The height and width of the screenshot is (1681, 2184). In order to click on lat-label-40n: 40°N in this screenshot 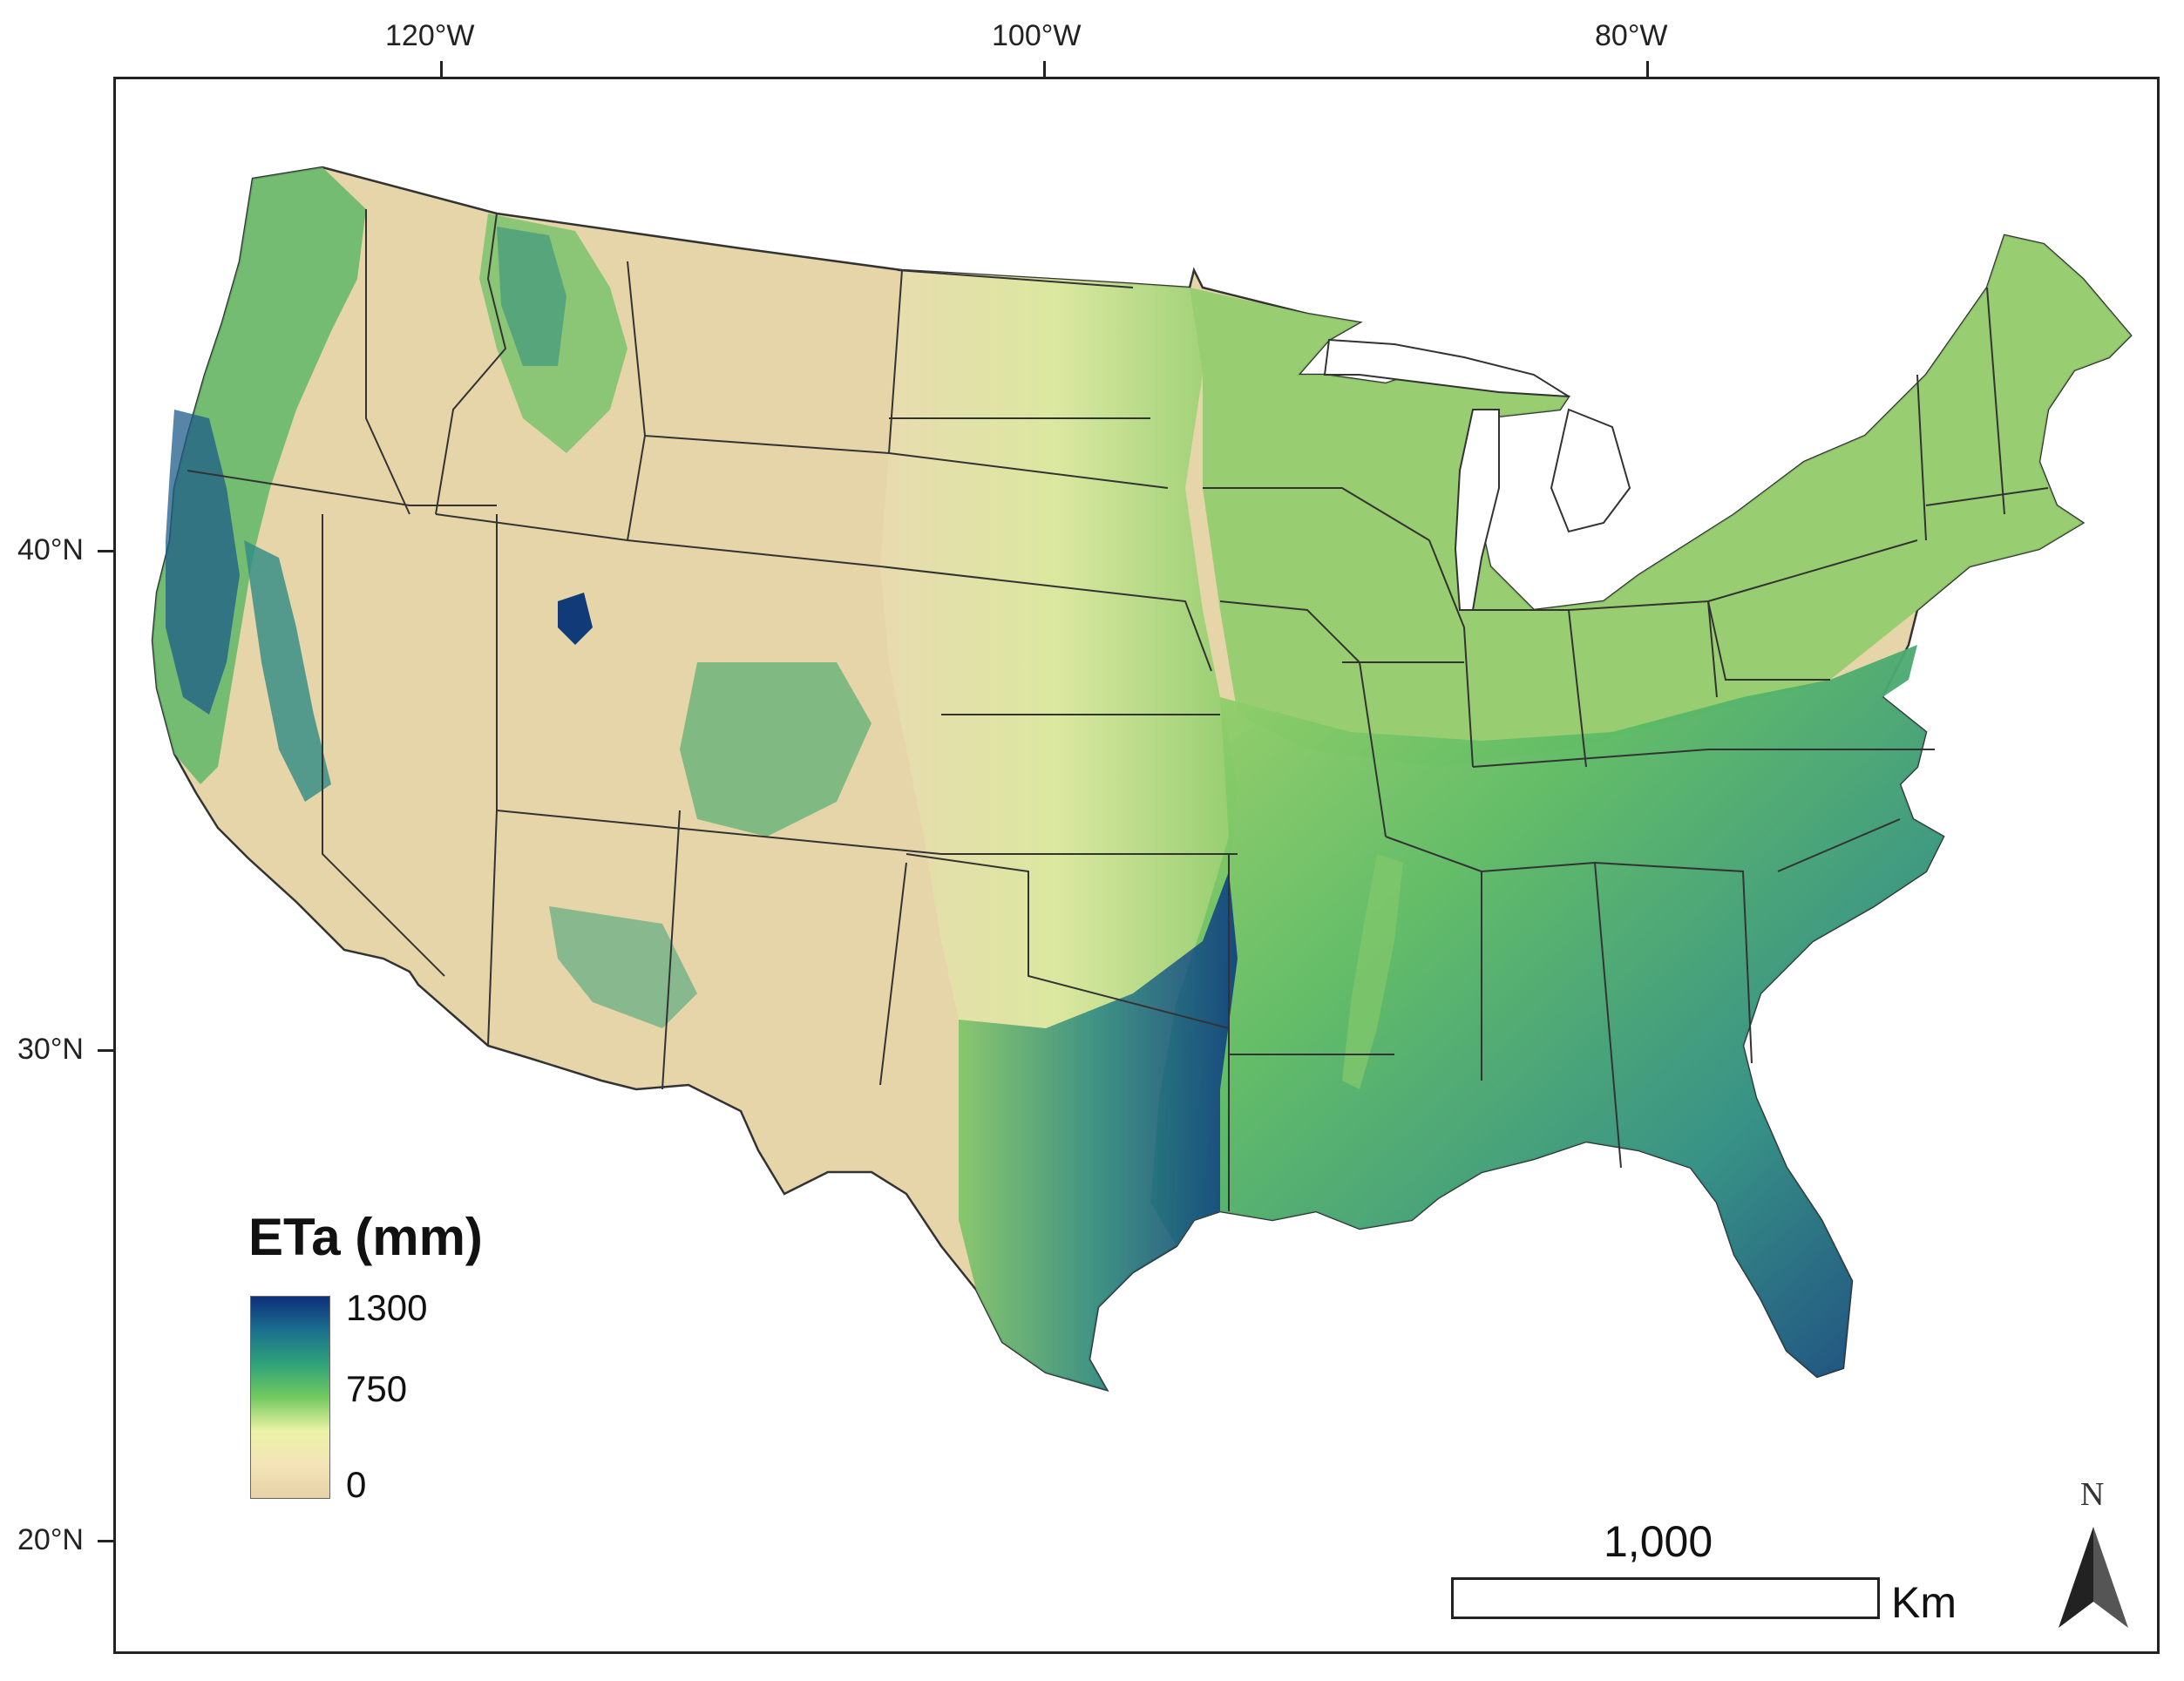, I will do `click(50, 549)`.